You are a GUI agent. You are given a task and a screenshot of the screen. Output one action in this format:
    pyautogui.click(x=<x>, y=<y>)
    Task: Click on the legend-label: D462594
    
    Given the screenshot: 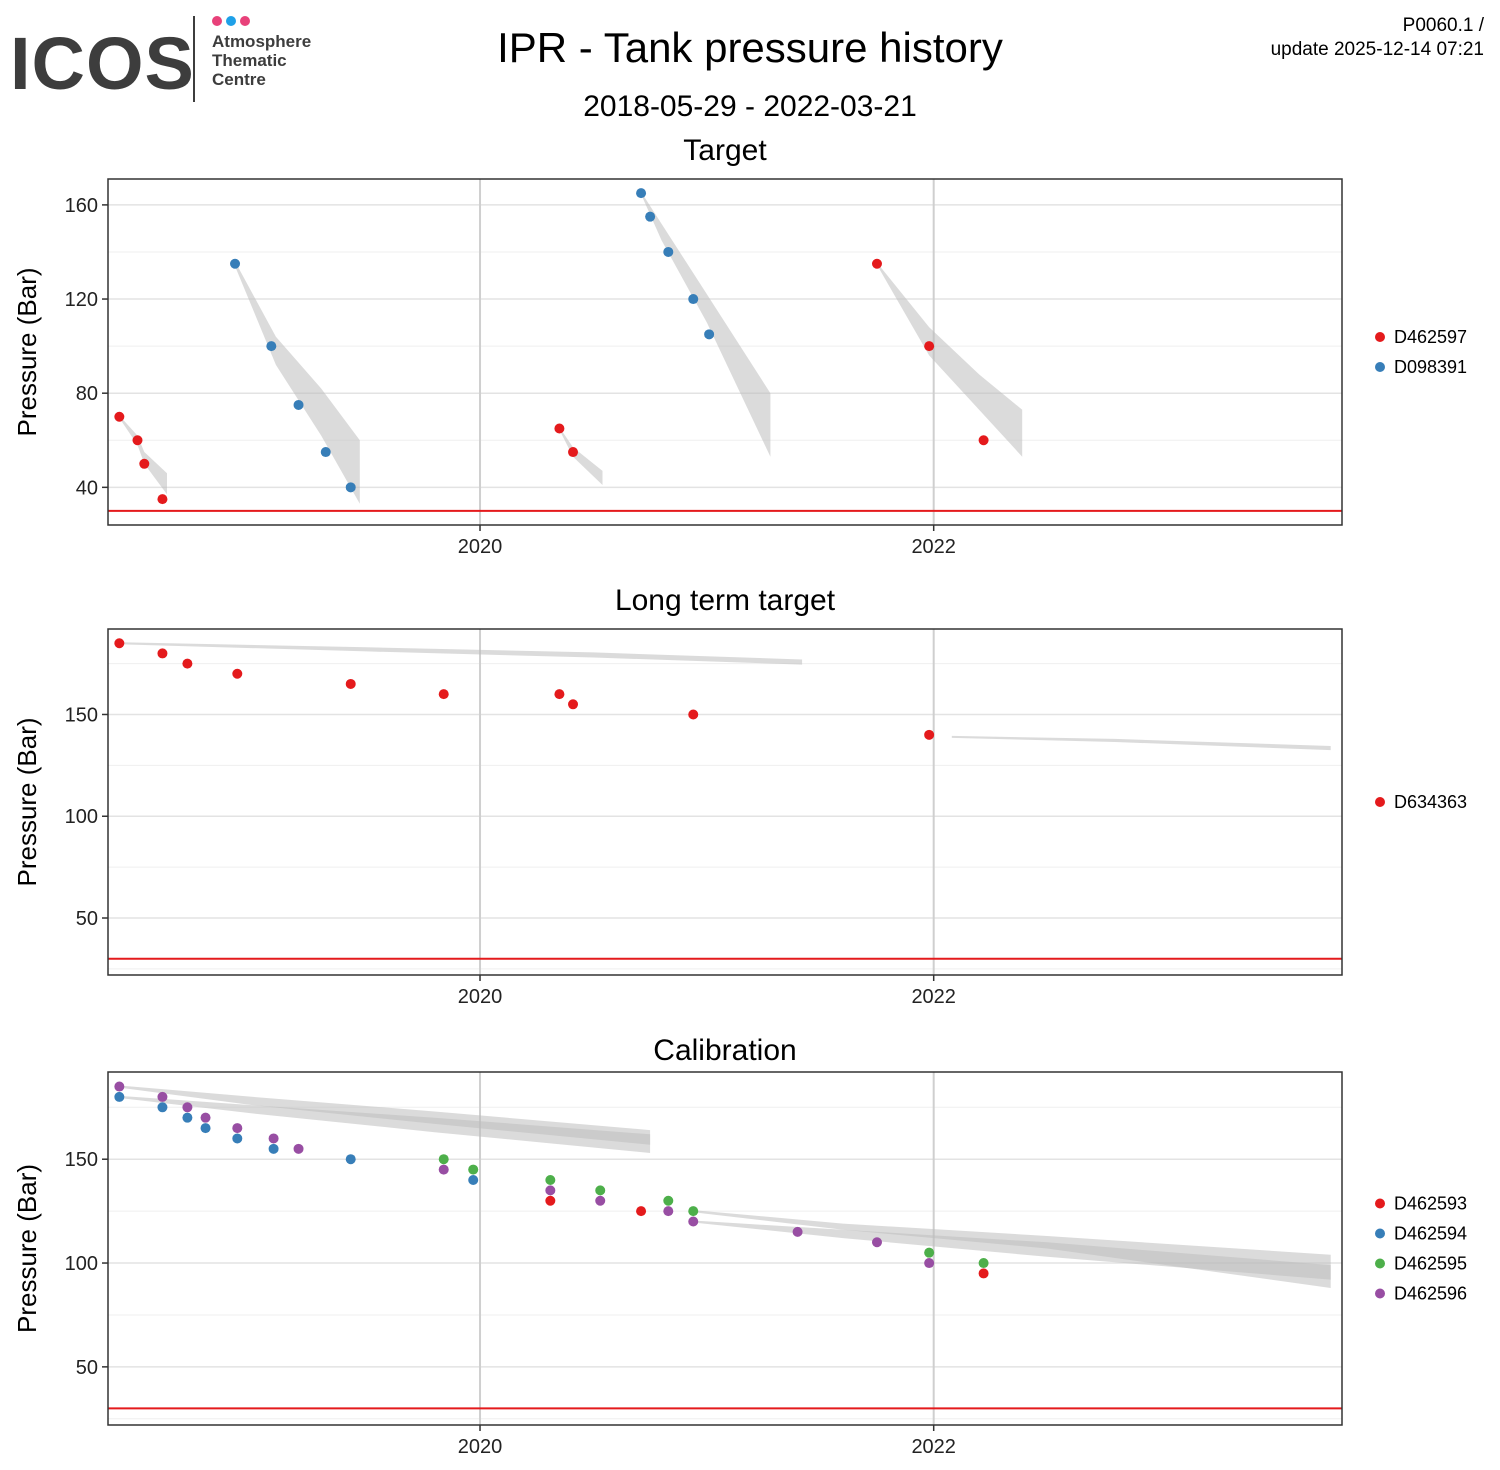 What is the action you would take?
    pyautogui.click(x=1430, y=1234)
    